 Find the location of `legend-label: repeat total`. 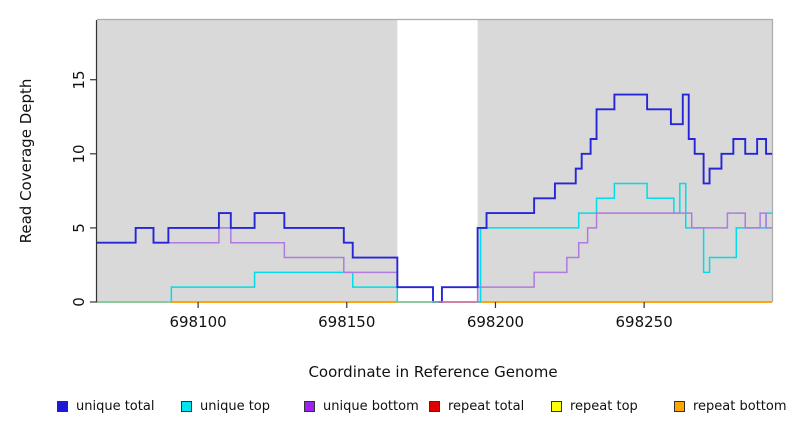

legend-label: repeat total is located at coordinates (486, 406).